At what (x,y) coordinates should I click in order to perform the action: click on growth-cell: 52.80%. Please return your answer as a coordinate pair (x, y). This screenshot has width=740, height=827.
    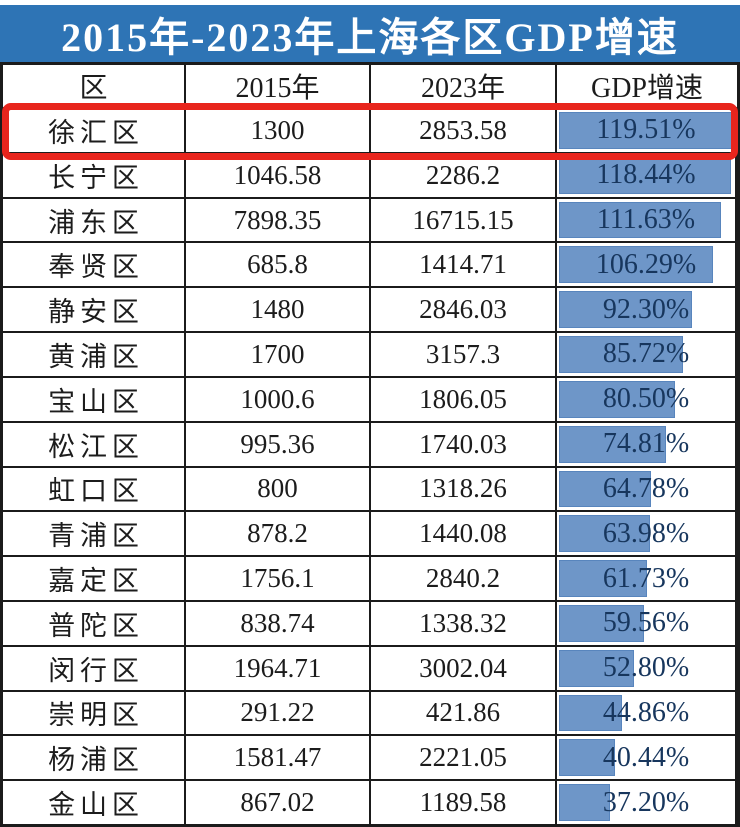
    Looking at the image, I should click on (647, 669).